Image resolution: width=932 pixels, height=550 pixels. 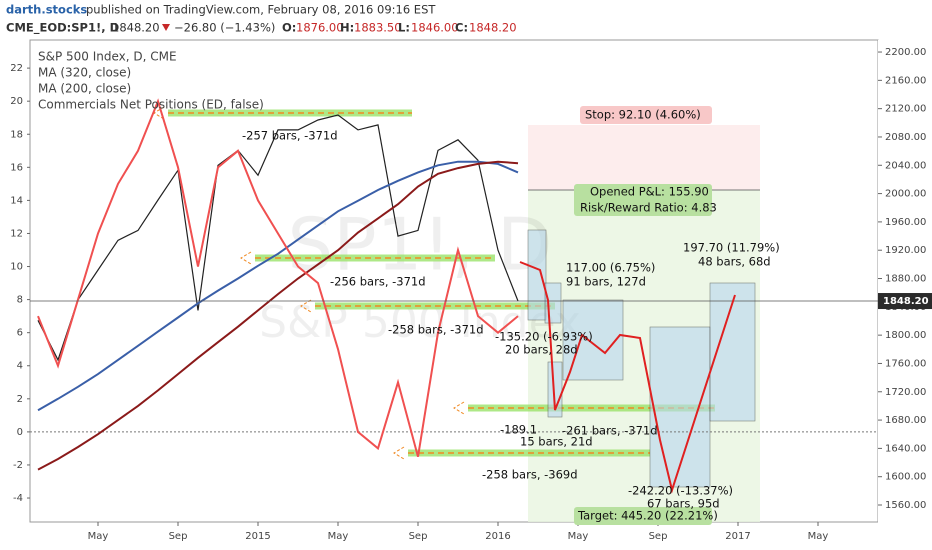 I want to click on open: 1876.00, so click(x=320, y=28).